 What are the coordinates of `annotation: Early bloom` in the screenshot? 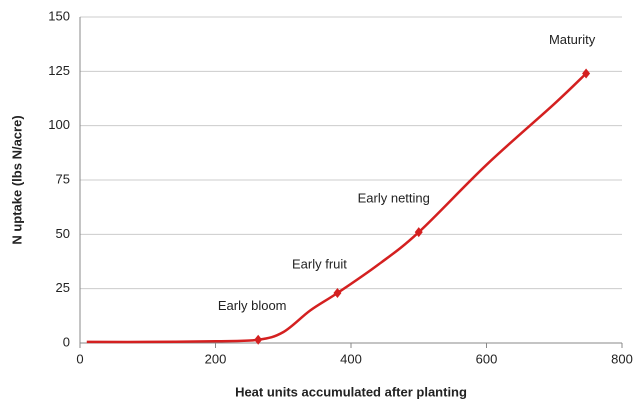 It's located at (252, 305).